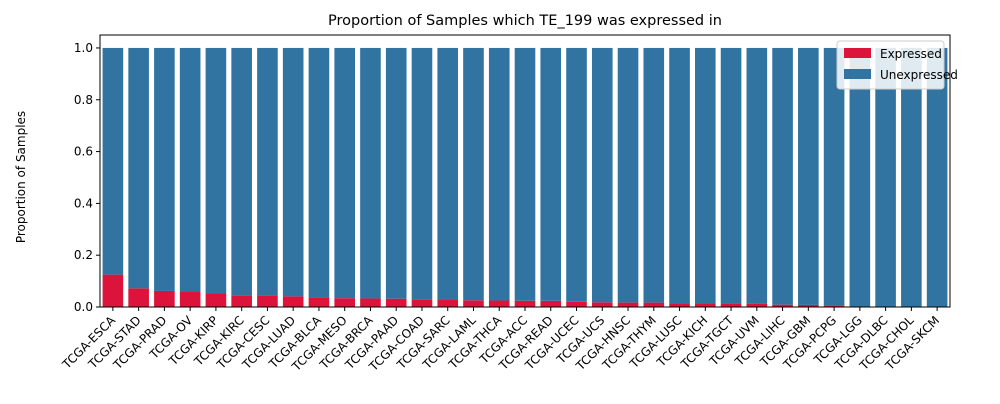  I want to click on bar-unexpressed-tcga-ucec, so click(576, 174).